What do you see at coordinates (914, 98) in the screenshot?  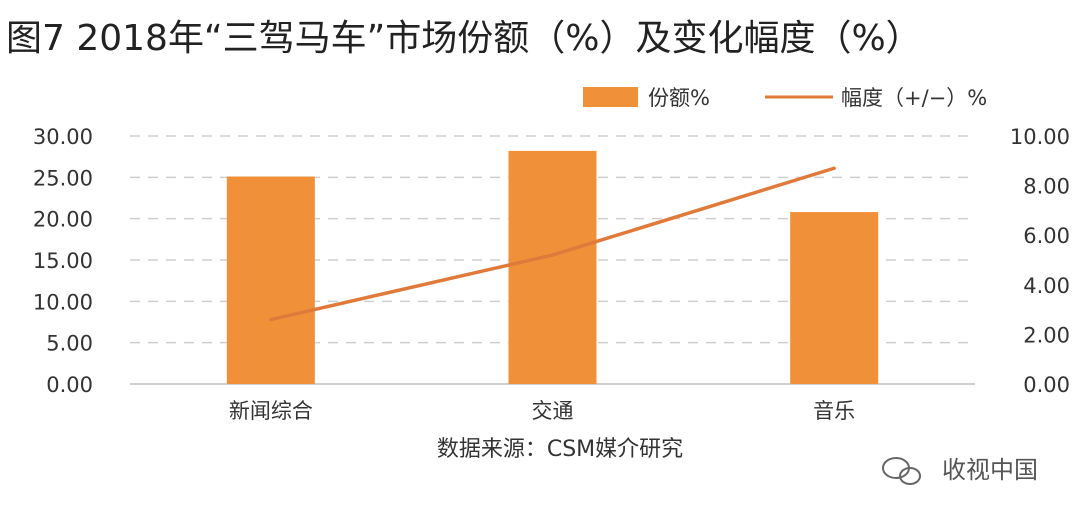 I see `legend-label-change: 幅度（+/−）%` at bounding box center [914, 98].